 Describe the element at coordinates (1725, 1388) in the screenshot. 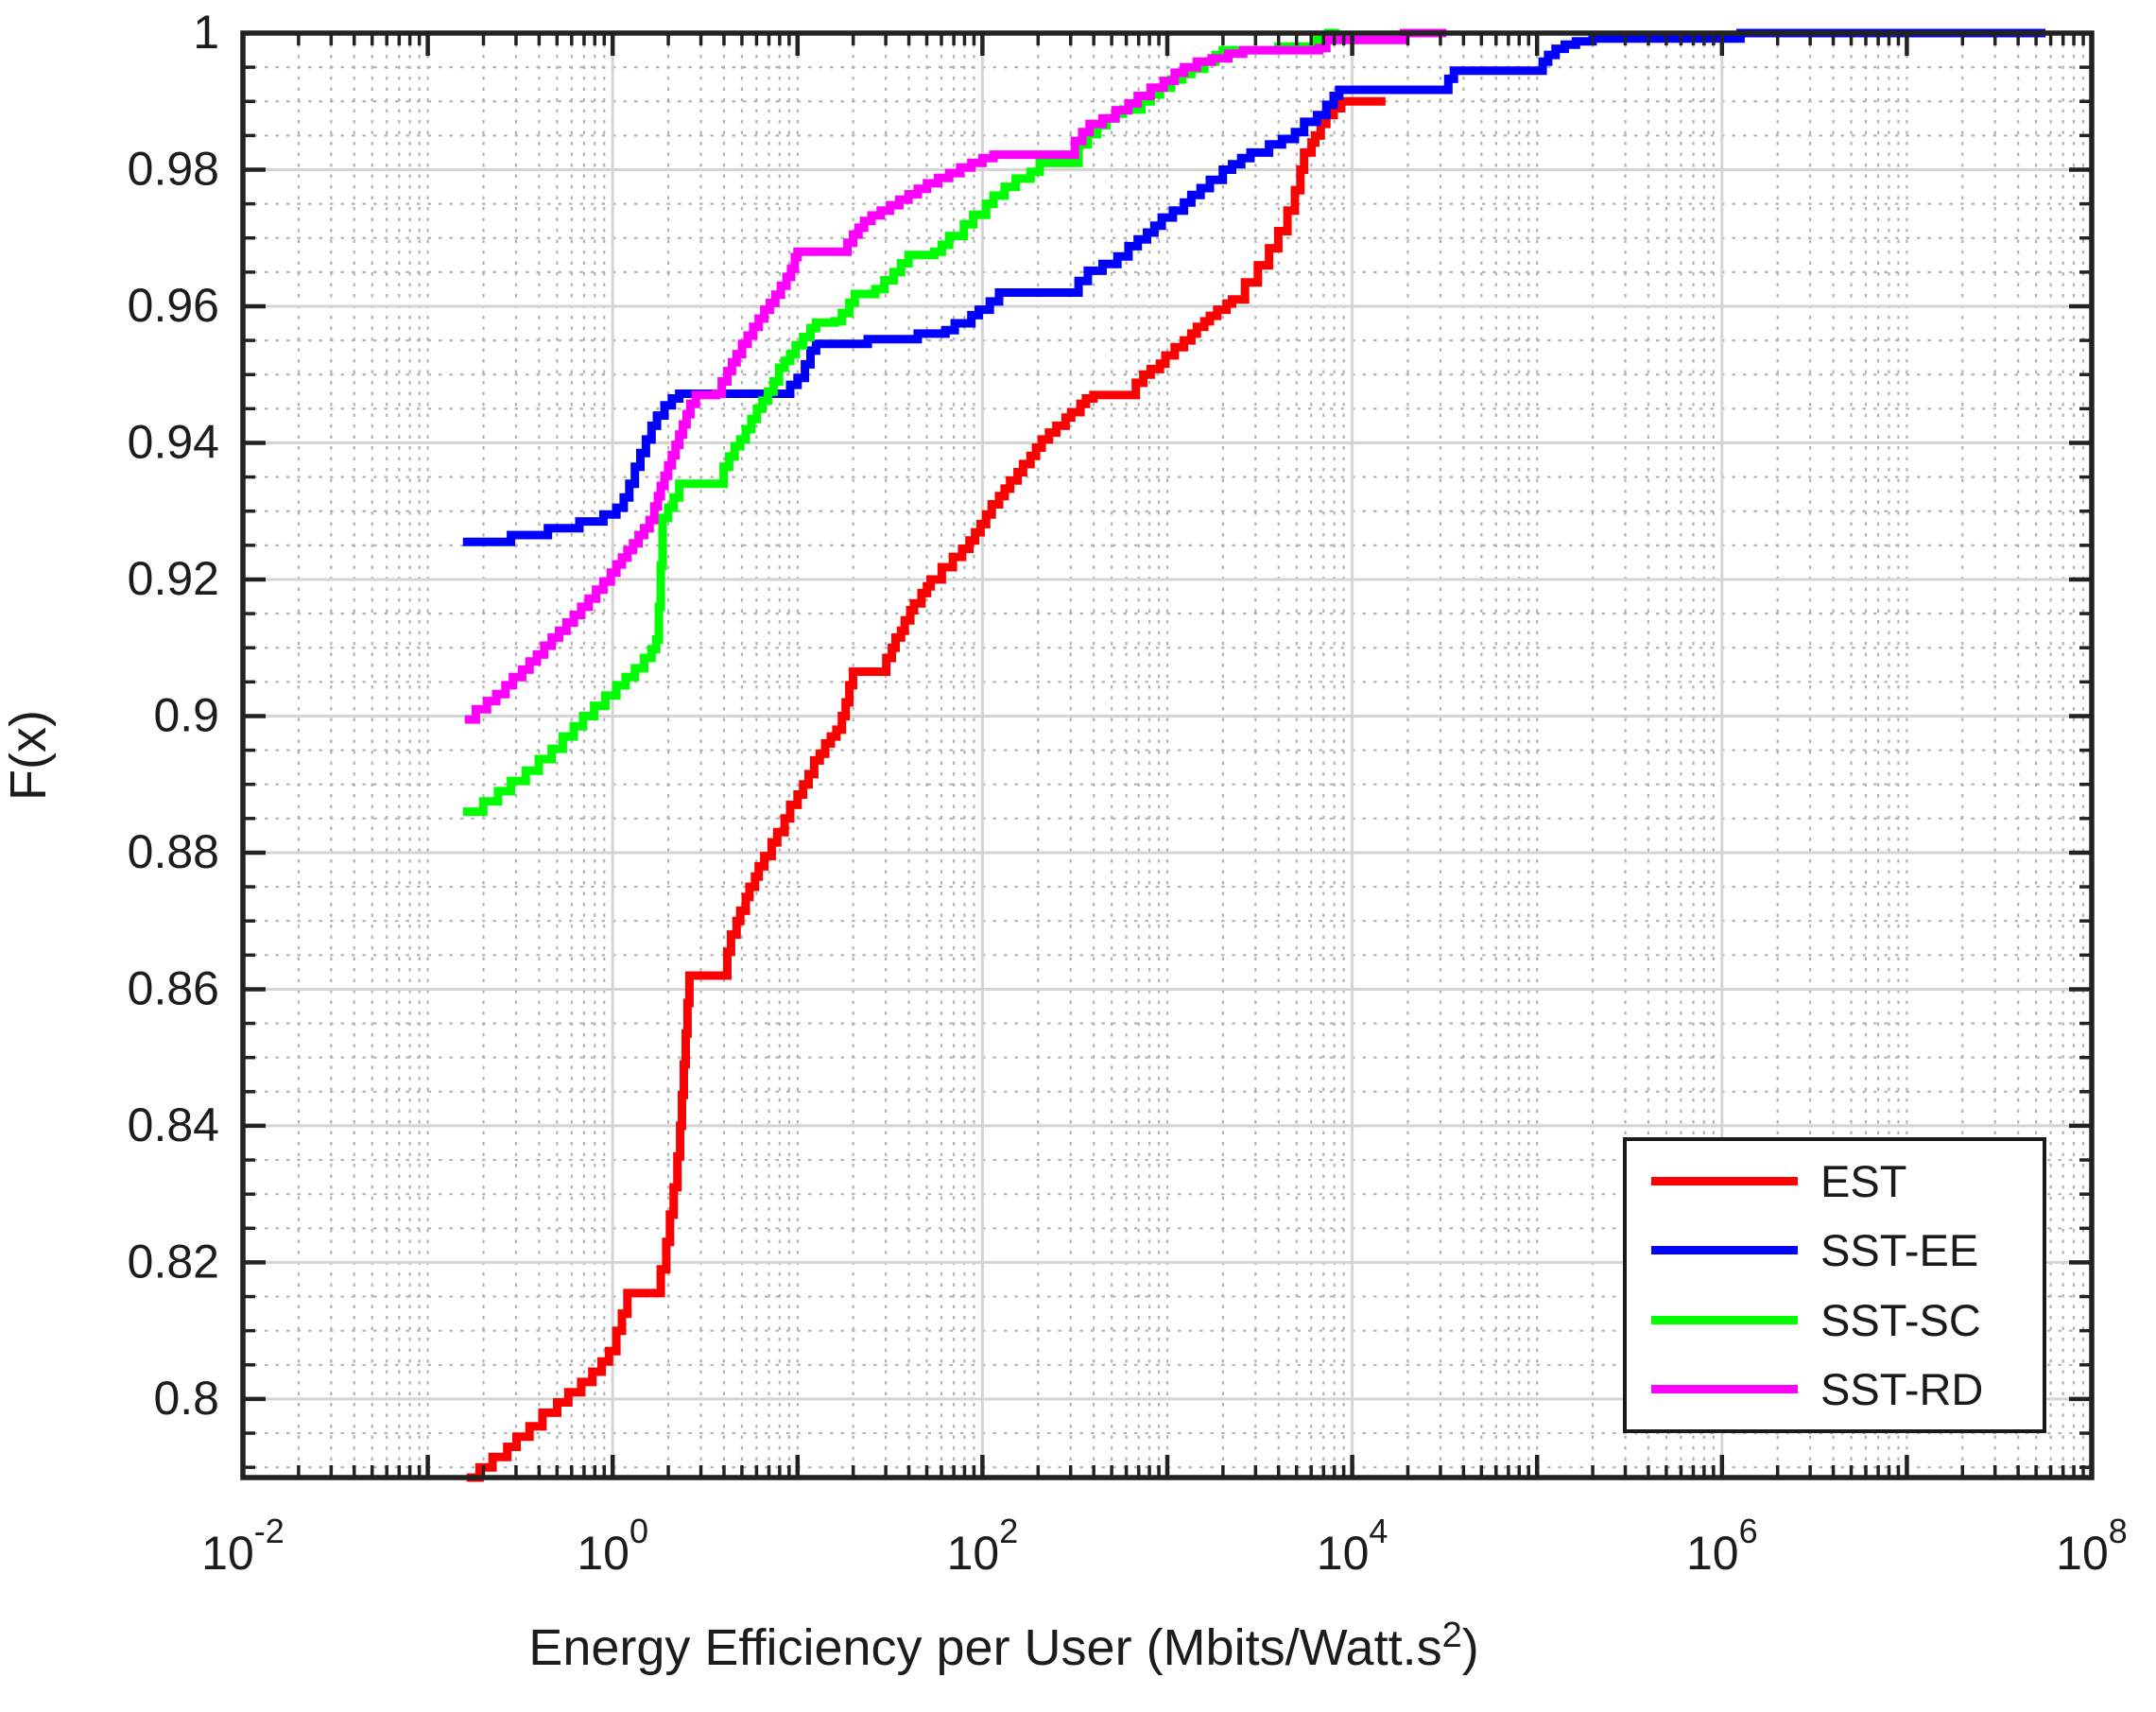

I see `legend-line-swatch-sst-rd` at that location.